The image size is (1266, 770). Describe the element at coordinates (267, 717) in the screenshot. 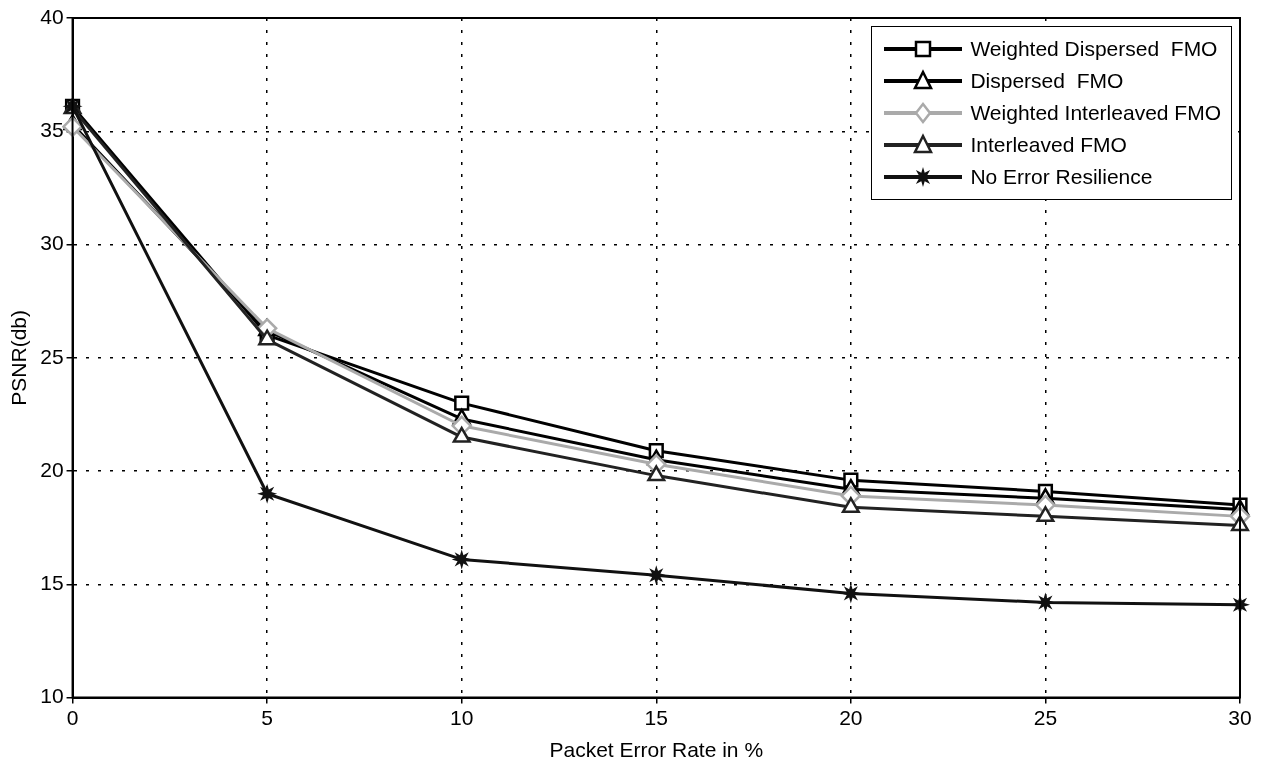

I see `x-tick-label: 5` at that location.